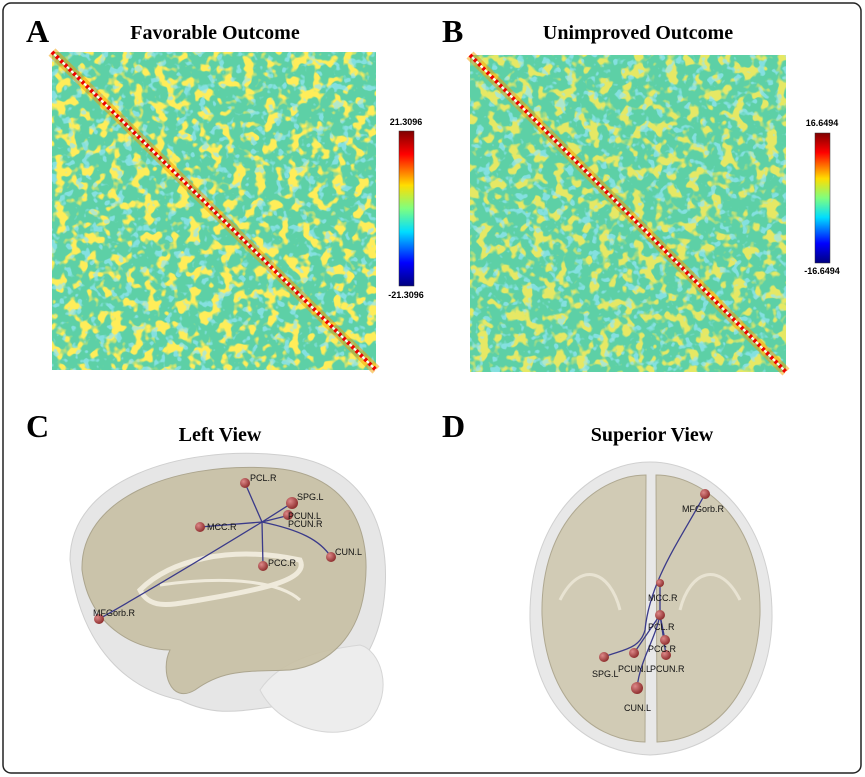 This screenshot has height=777, width=865. I want to click on panel-letter: C, so click(37, 426).